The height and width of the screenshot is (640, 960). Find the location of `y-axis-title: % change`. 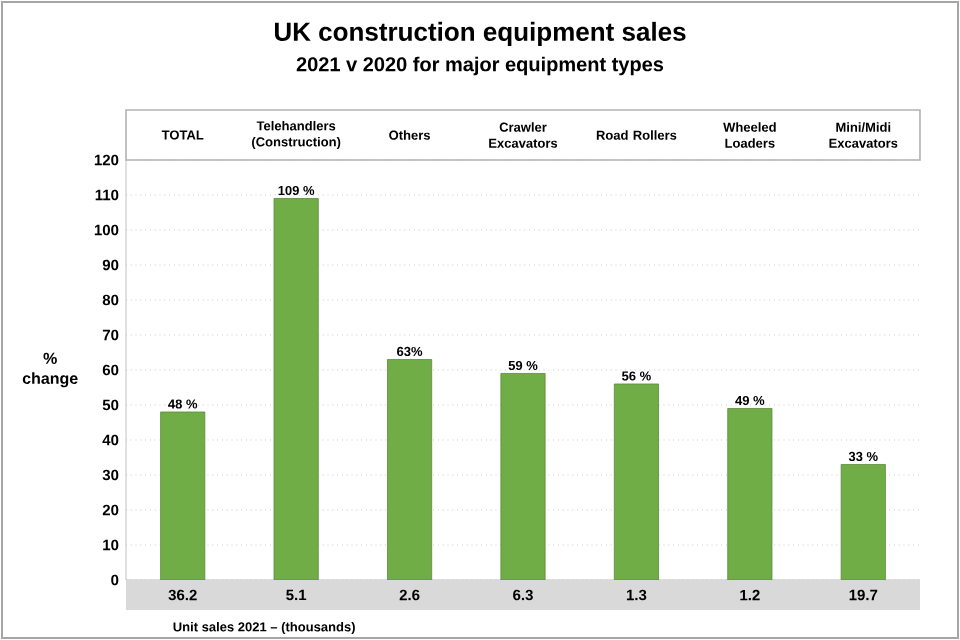

y-axis-title: % change is located at coordinates (50, 370).